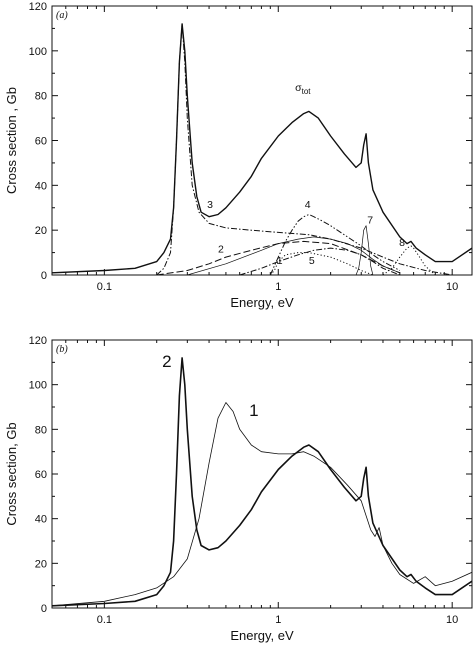  Describe the element at coordinates (308, 205) in the screenshot. I see `series-label: 4` at that location.